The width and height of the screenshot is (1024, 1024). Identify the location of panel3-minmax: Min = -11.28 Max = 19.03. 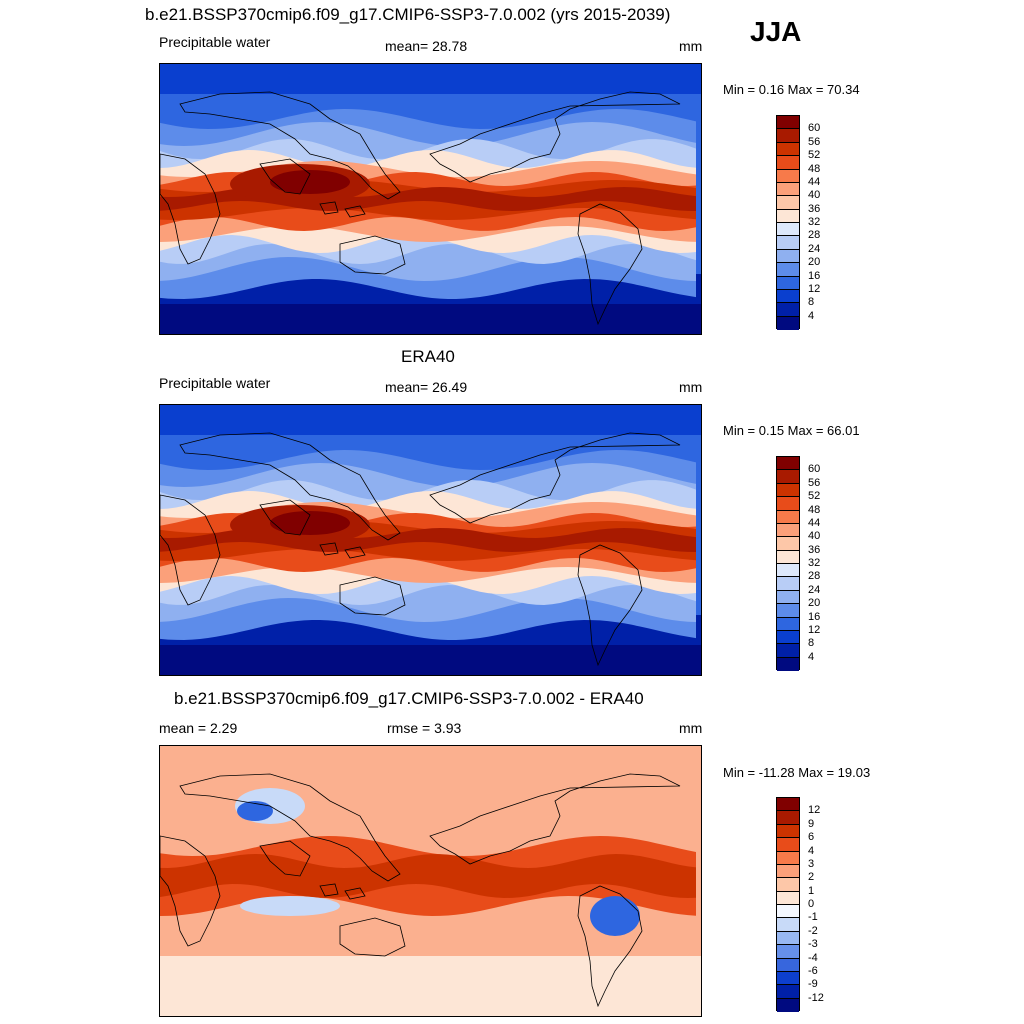
(797, 772).